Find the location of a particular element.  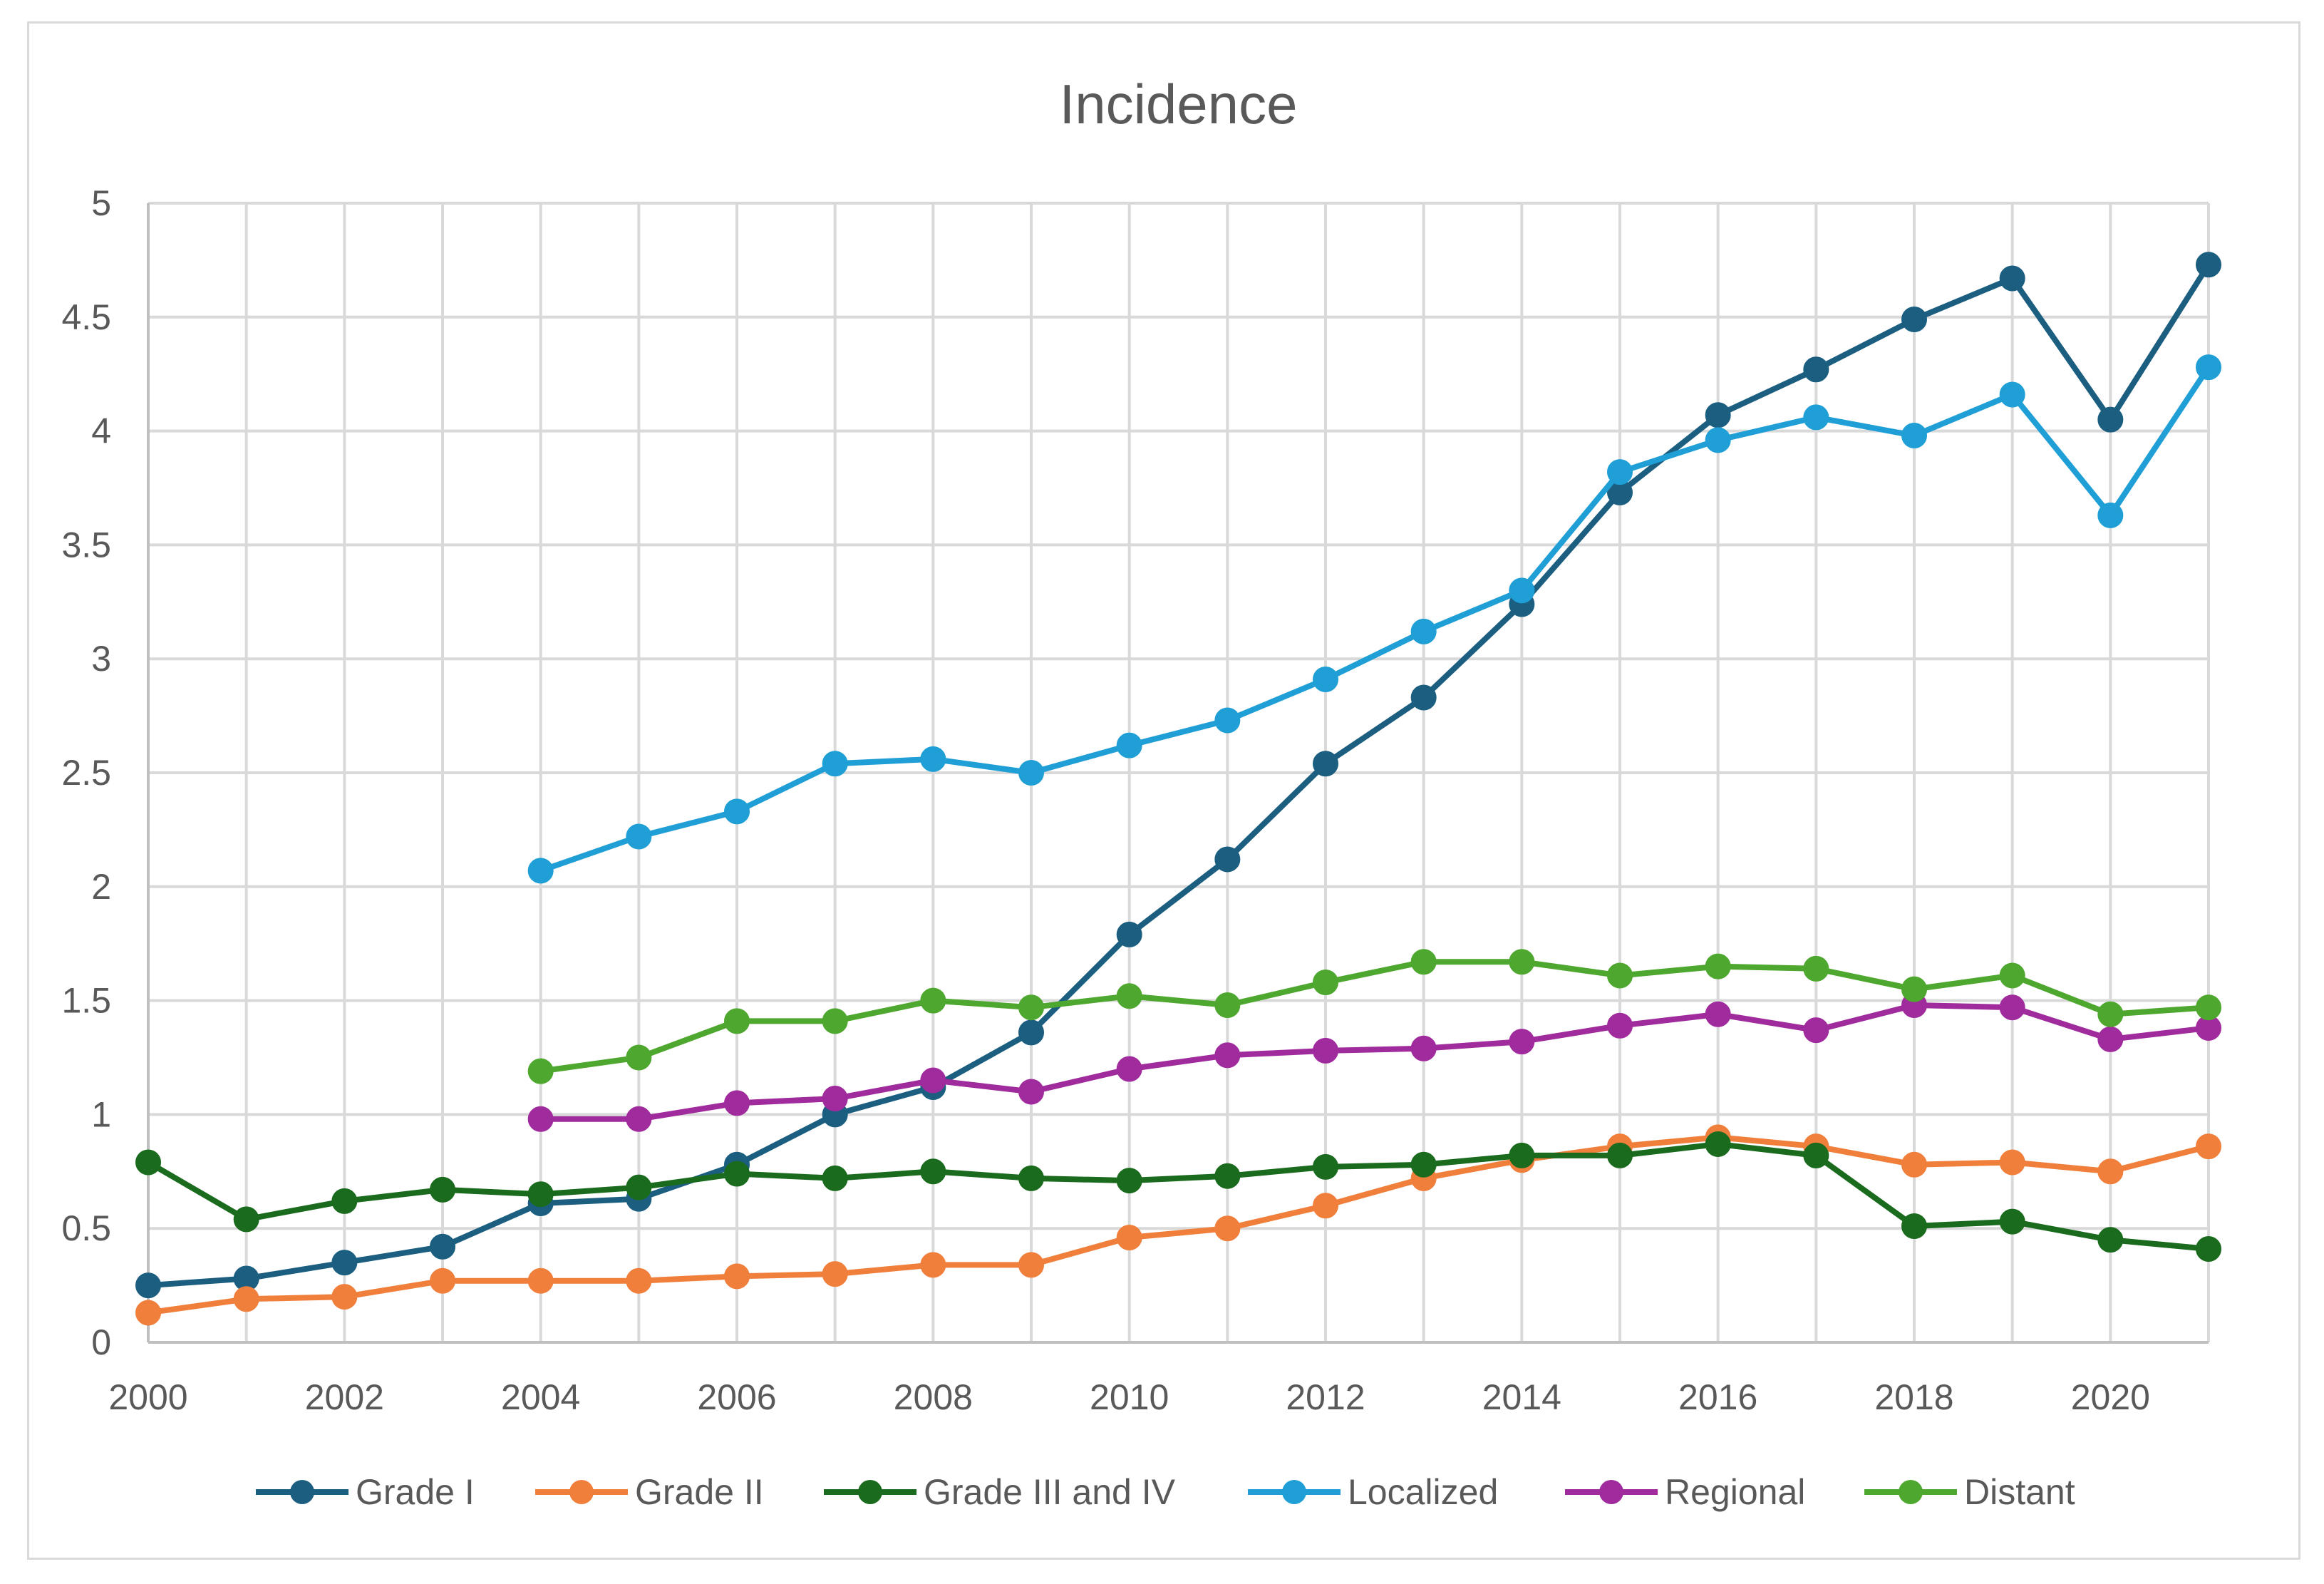

legend-item: Regional is located at coordinates (1685, 1492).